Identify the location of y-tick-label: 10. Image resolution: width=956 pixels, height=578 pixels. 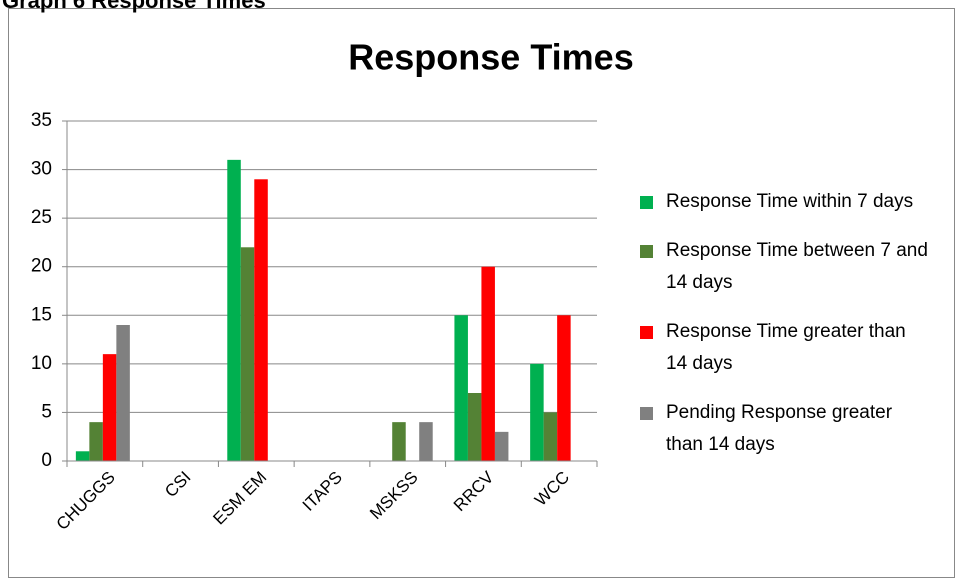
(41, 363).